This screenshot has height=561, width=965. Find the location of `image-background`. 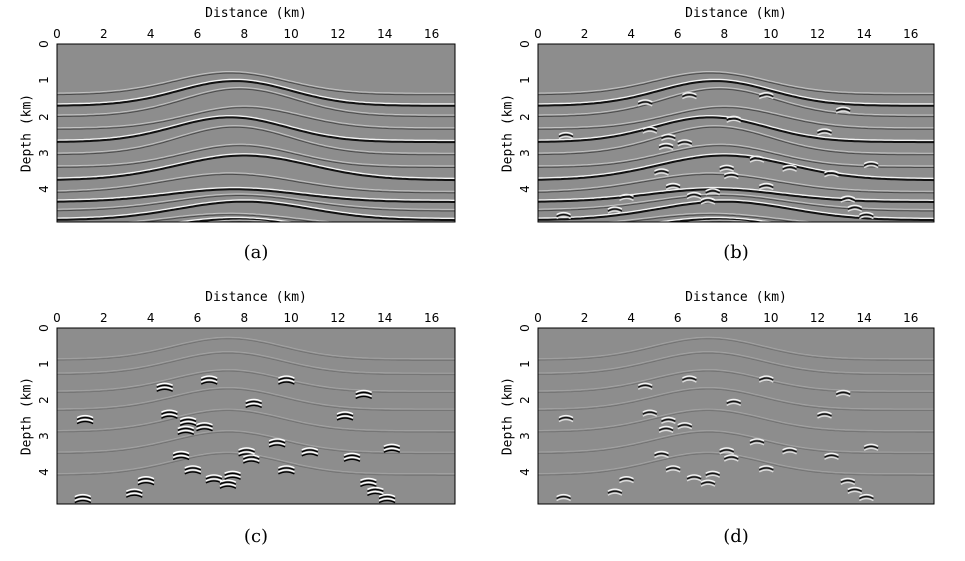

image-background is located at coordinates (736, 133).